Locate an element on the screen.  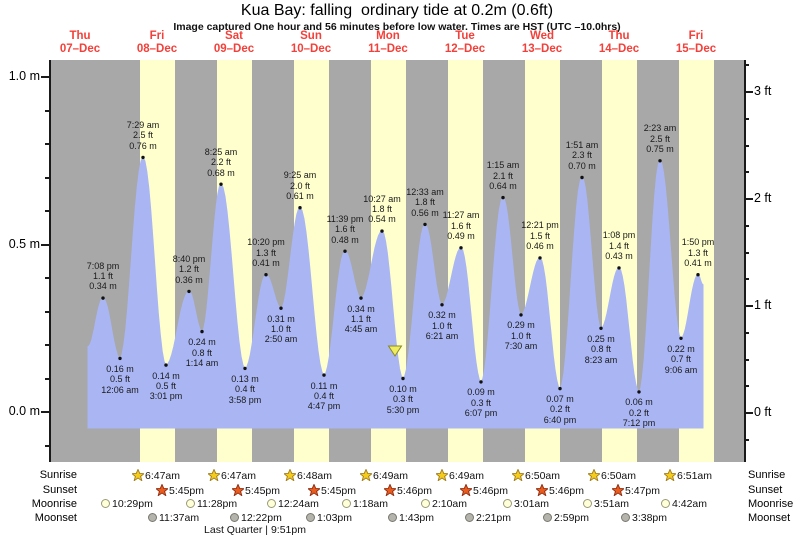
tide-point-label-high: 8:40 pm 1.2 ft 0.36 m is located at coordinates (189, 269).